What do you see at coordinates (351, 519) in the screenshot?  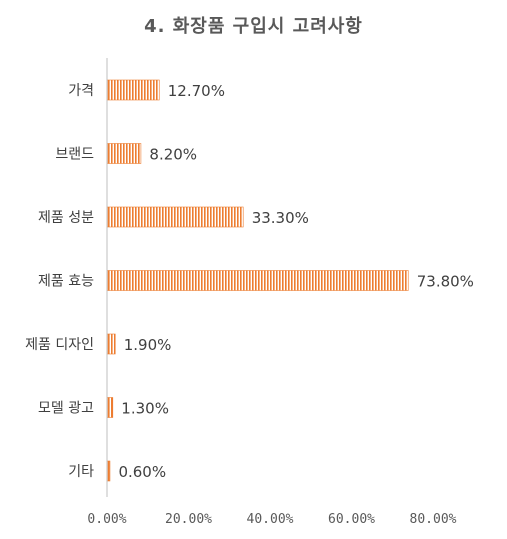 I see `x-tick-label-3: 60.00%` at bounding box center [351, 519].